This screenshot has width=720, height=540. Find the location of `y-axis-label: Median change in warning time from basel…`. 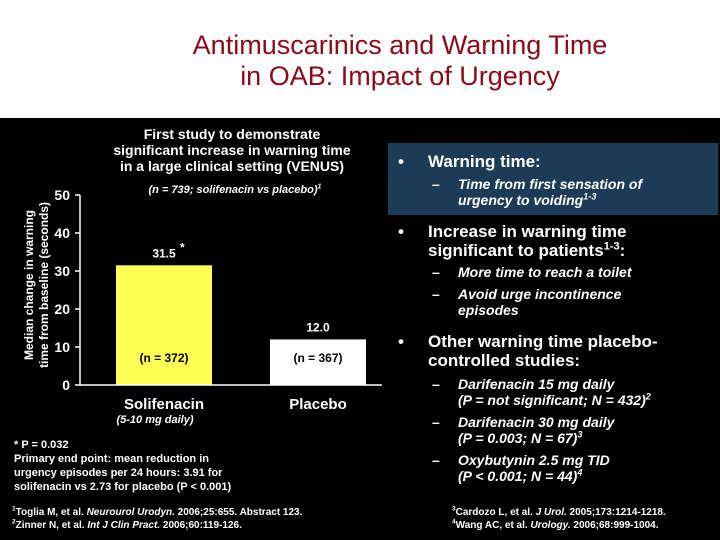

y-axis-label: Median change in warning time from basel… is located at coordinates (36, 285).